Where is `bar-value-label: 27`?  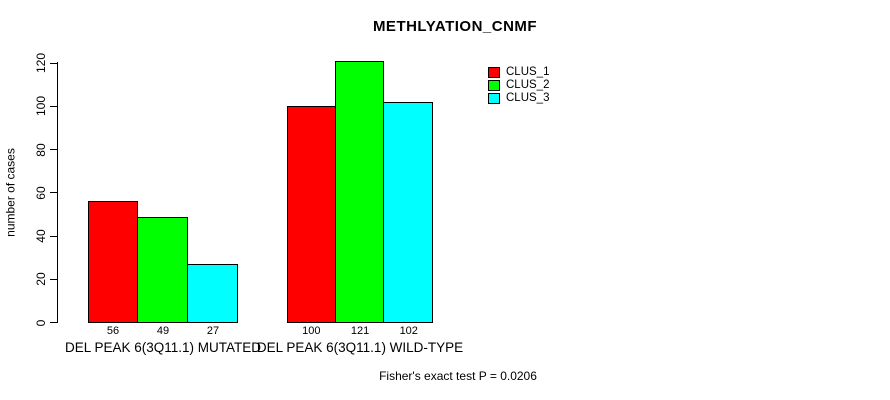 bar-value-label: 27 is located at coordinates (213, 331).